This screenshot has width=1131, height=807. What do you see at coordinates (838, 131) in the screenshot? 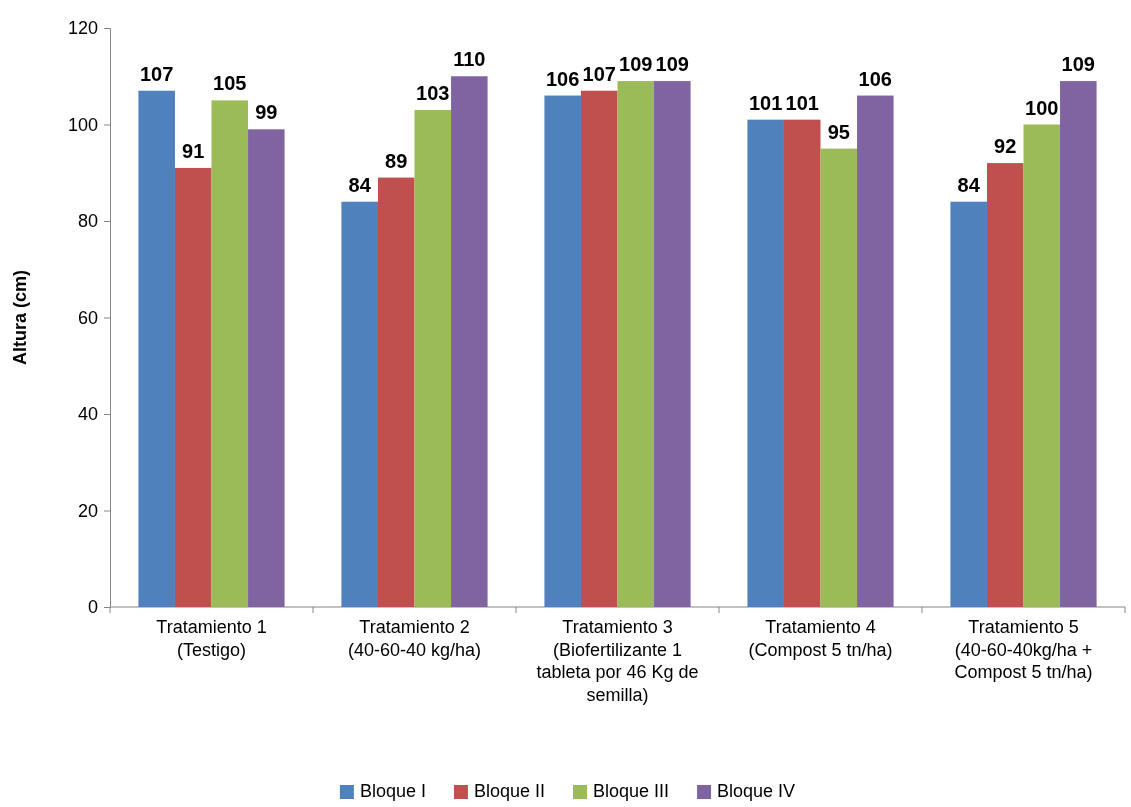
I see `data-label: 95` at bounding box center [838, 131].